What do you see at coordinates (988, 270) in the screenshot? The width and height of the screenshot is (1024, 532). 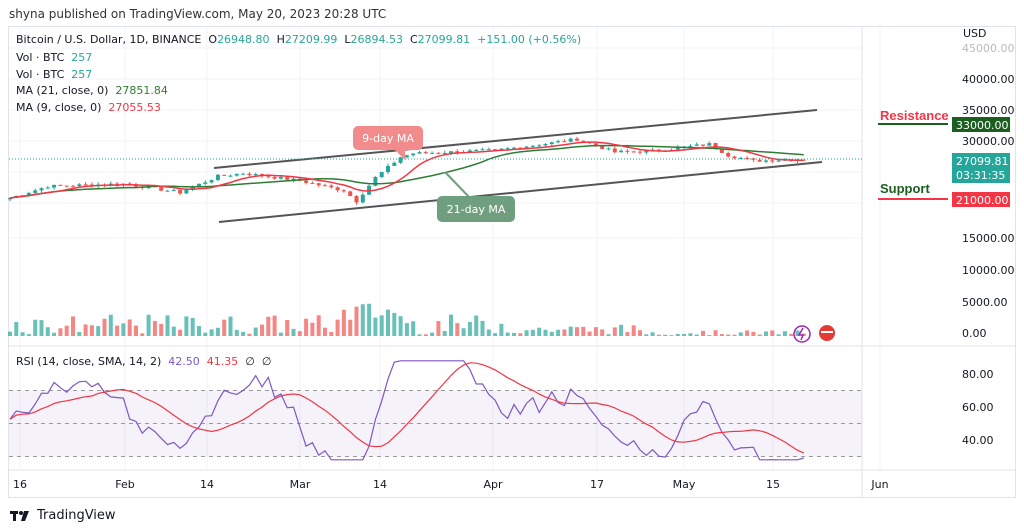 I see `volume-tick: 10000.00` at bounding box center [988, 270].